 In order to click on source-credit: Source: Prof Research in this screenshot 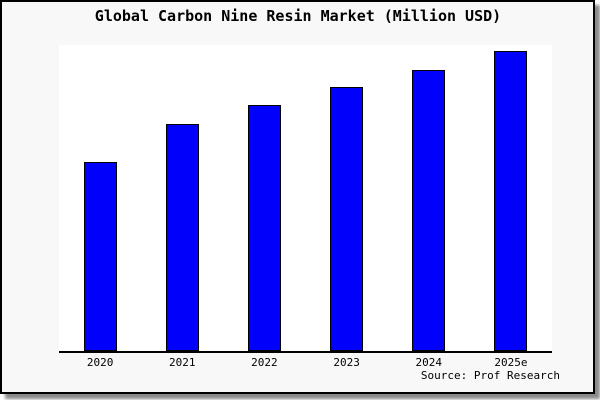, I will do `click(490, 375)`.